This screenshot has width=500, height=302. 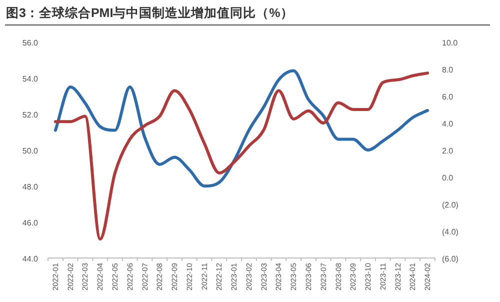 What do you see at coordinates (30, 187) in the screenshot?
I see `y-tick-label: 48.0` at bounding box center [30, 187].